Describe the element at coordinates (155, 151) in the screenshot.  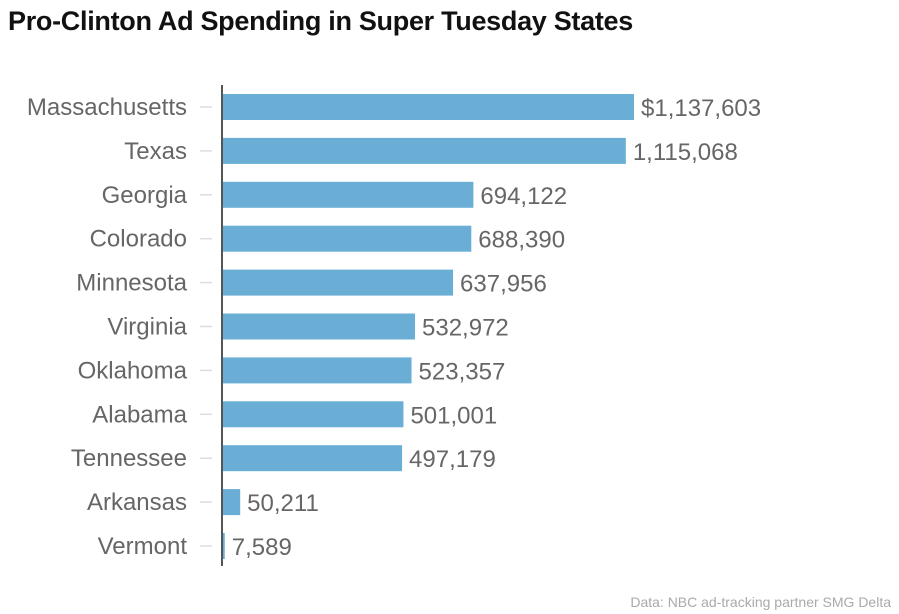
I see `category-label: Texas` at that location.